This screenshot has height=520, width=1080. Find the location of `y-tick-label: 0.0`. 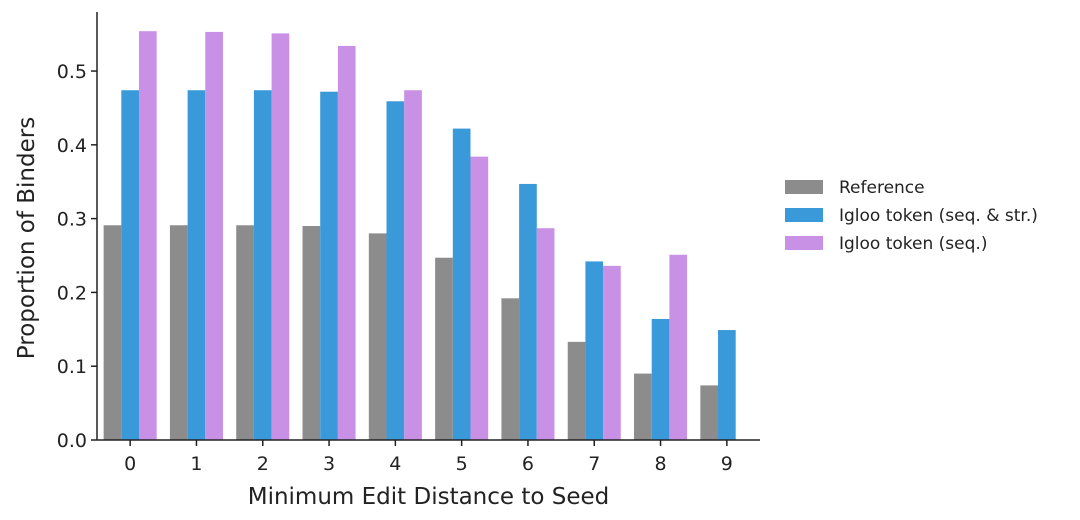

y-tick-label: 0.0 is located at coordinates (72, 441).